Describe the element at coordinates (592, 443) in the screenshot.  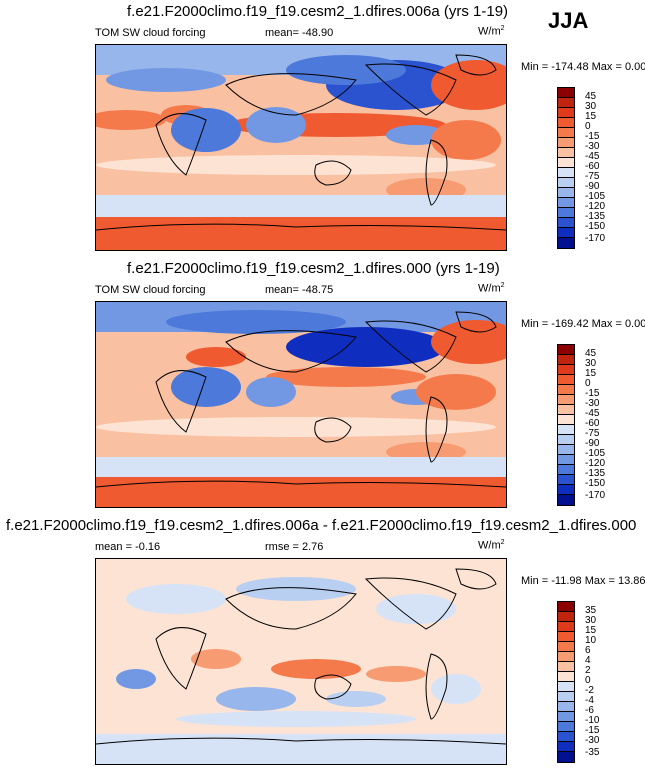
I see `panel2-tick: -90` at that location.